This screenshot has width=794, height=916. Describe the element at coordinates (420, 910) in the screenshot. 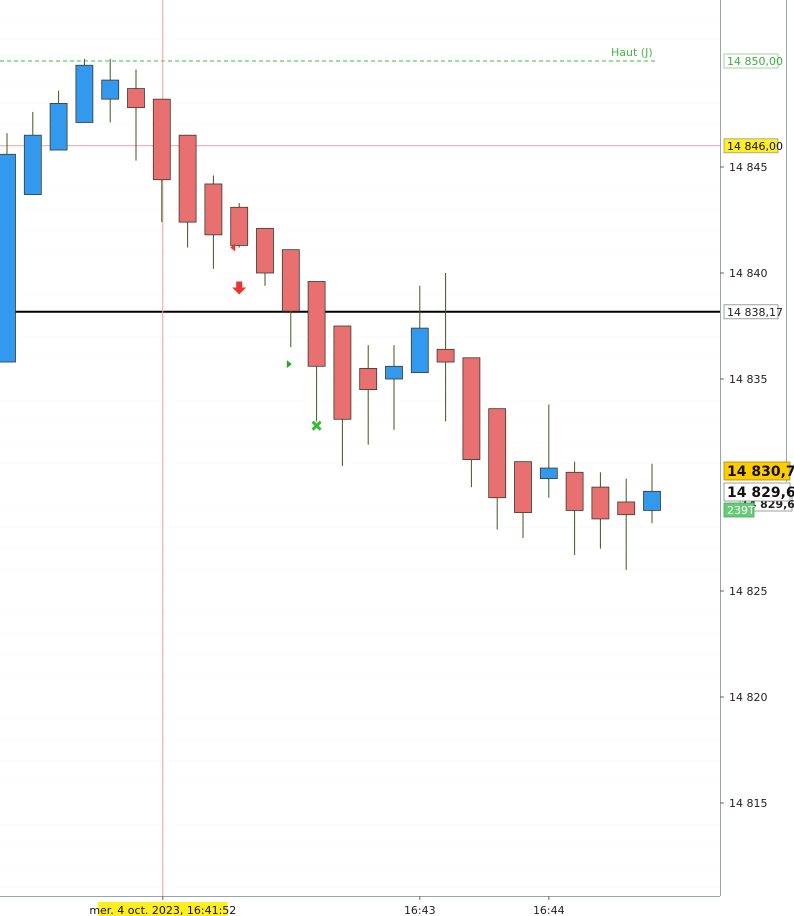

I see `x-tick-label: 16:43` at that location.